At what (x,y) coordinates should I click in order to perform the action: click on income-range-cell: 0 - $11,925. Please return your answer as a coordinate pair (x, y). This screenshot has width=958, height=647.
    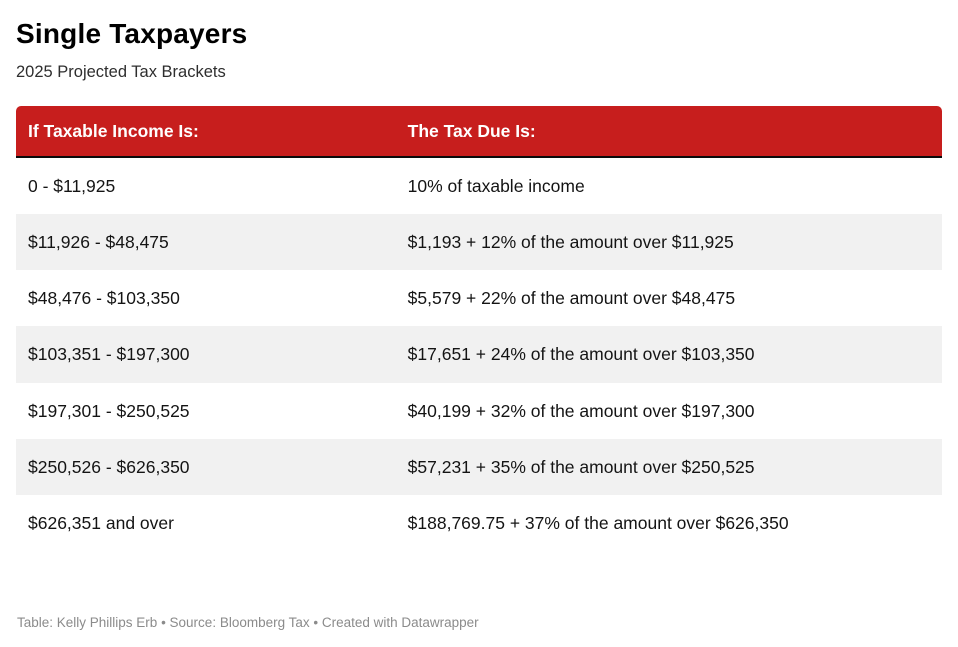
    Looking at the image, I should click on (206, 186).